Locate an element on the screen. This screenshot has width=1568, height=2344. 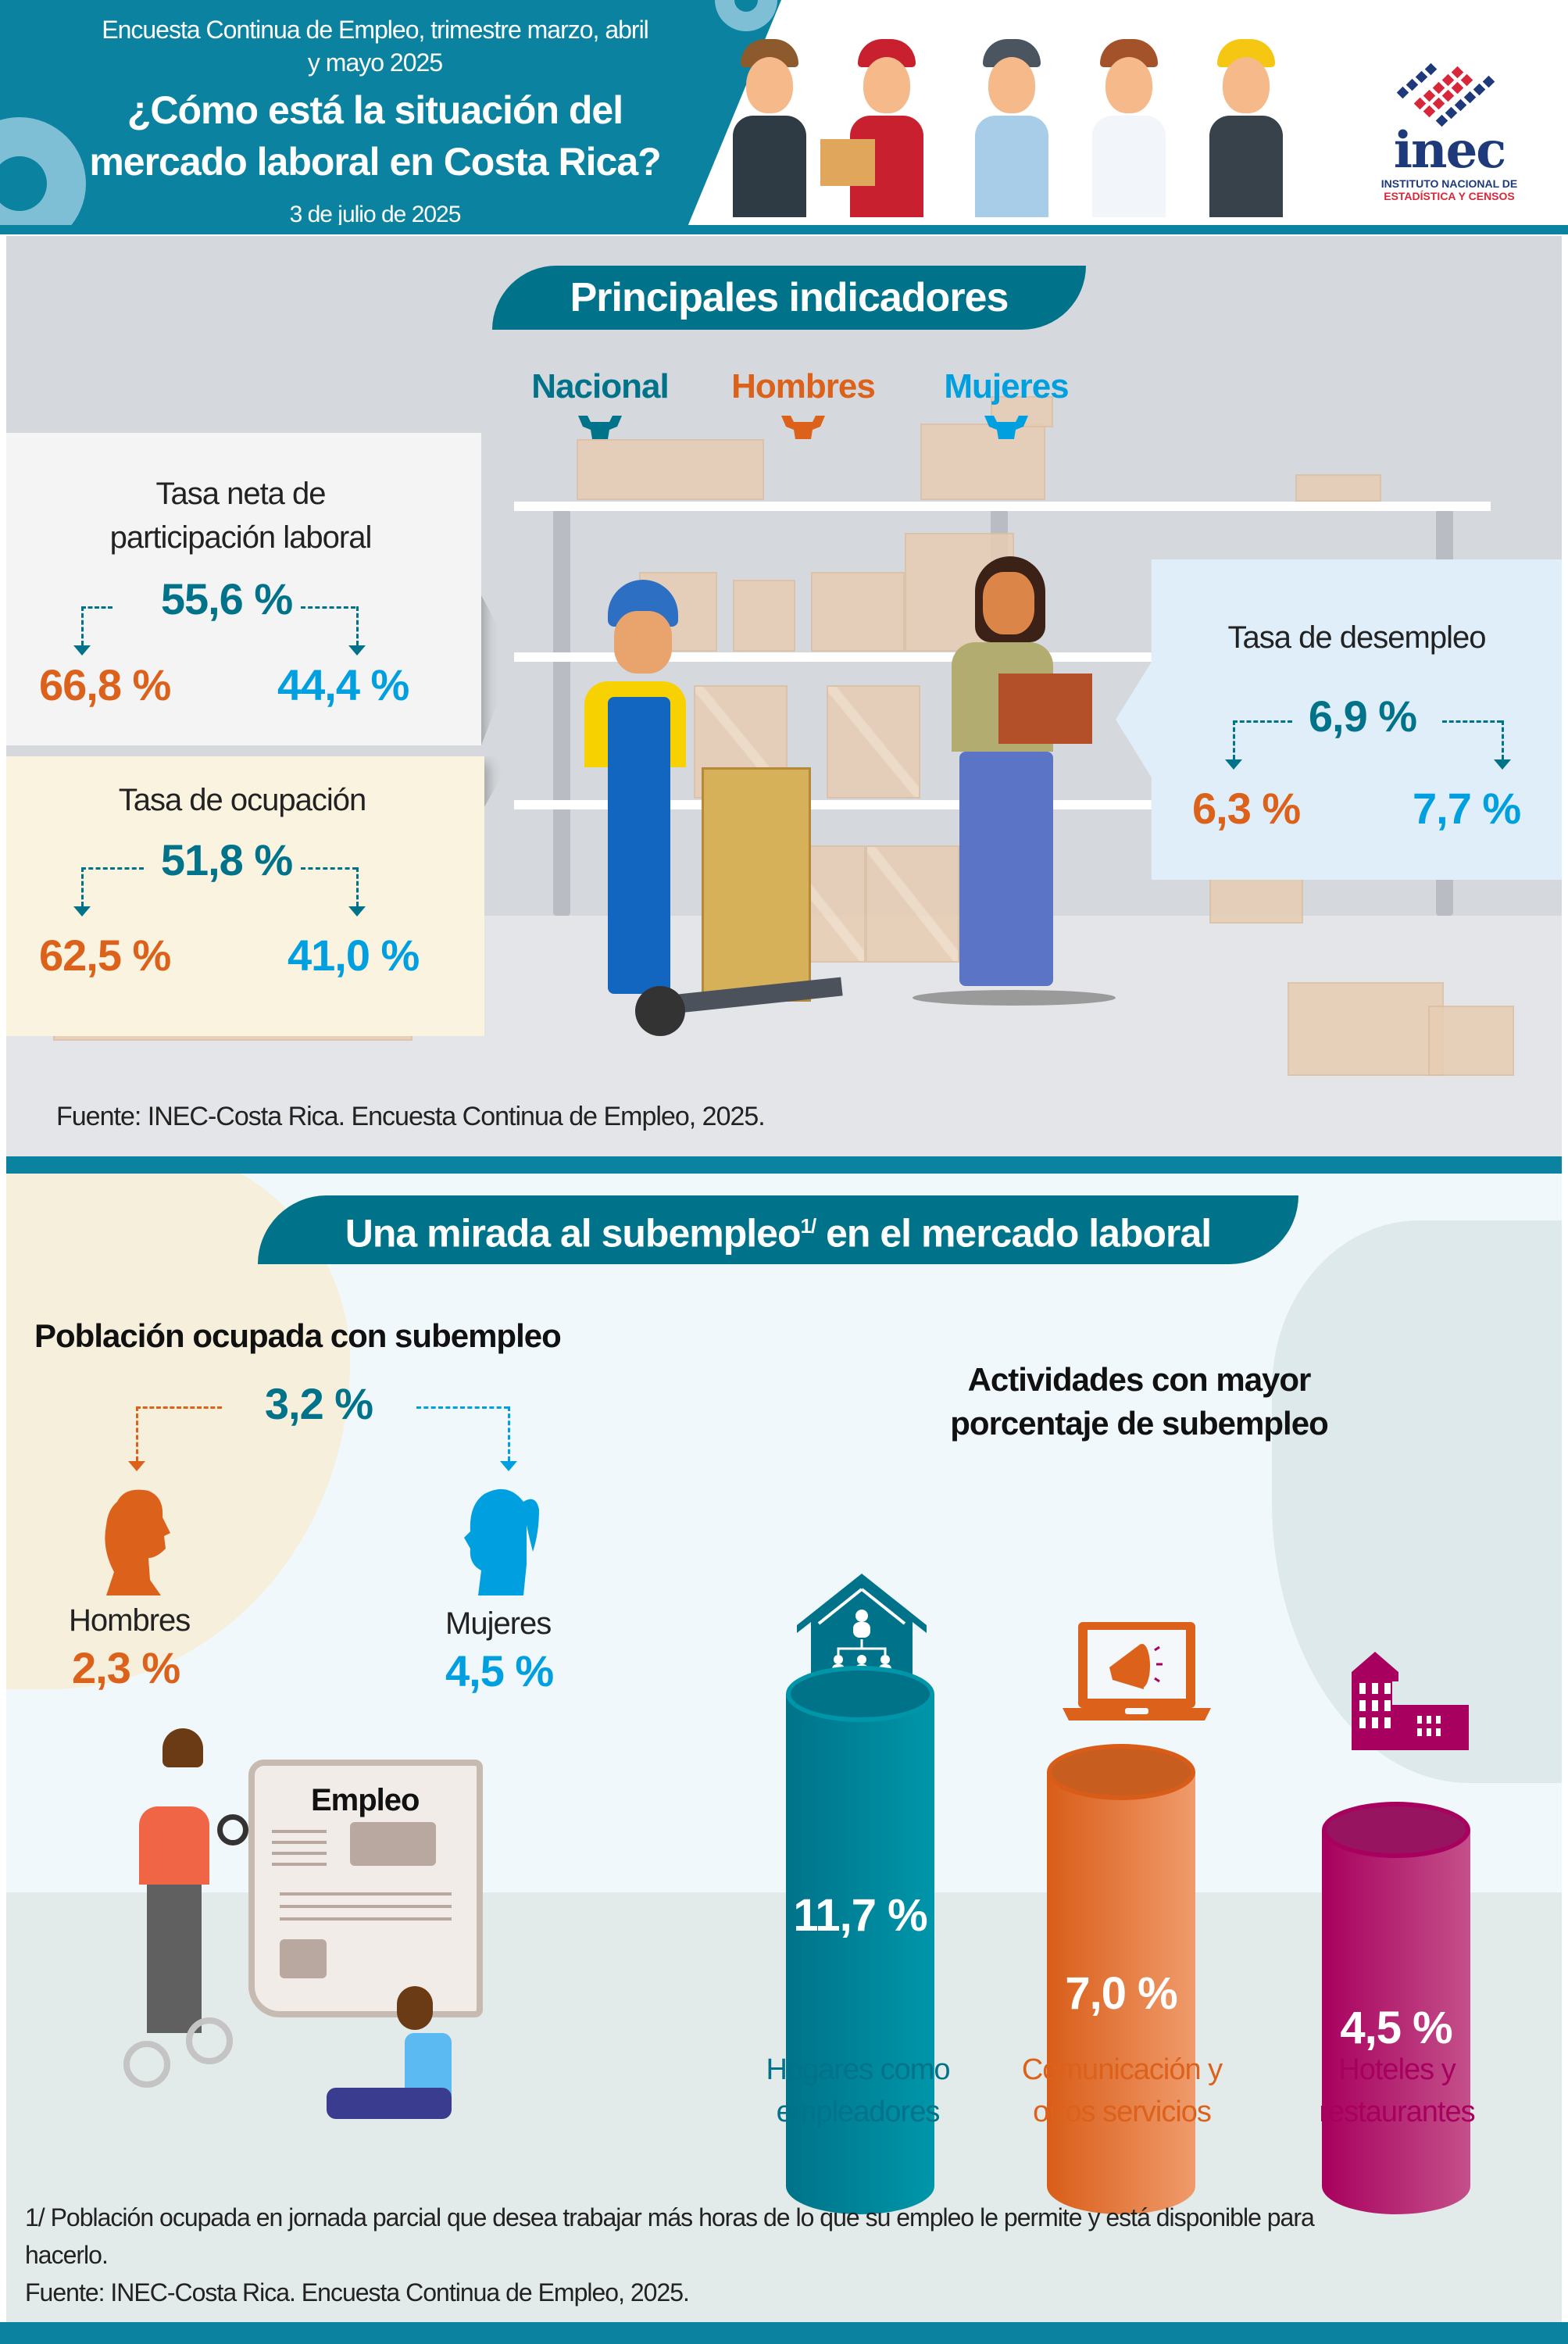
bar-comunicacion: 7,0 % is located at coordinates (1121, 1979).